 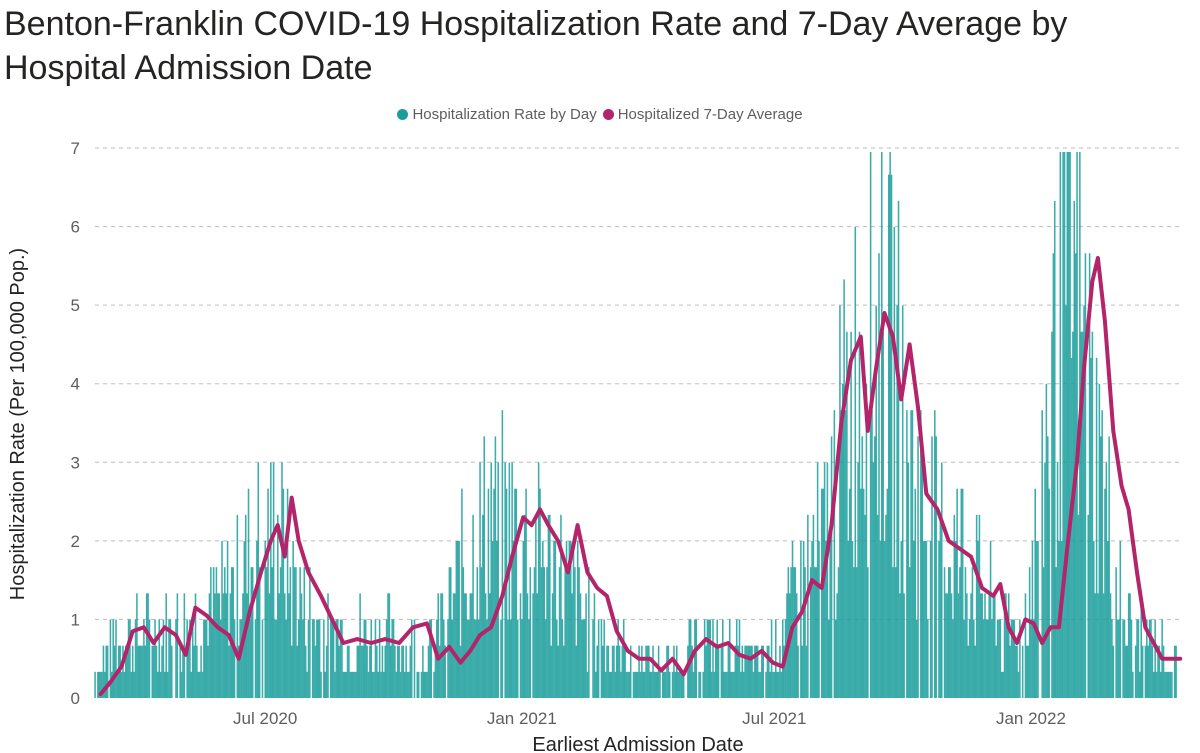 I want to click on x-tick-label: Jul 2021, so click(x=774, y=718).